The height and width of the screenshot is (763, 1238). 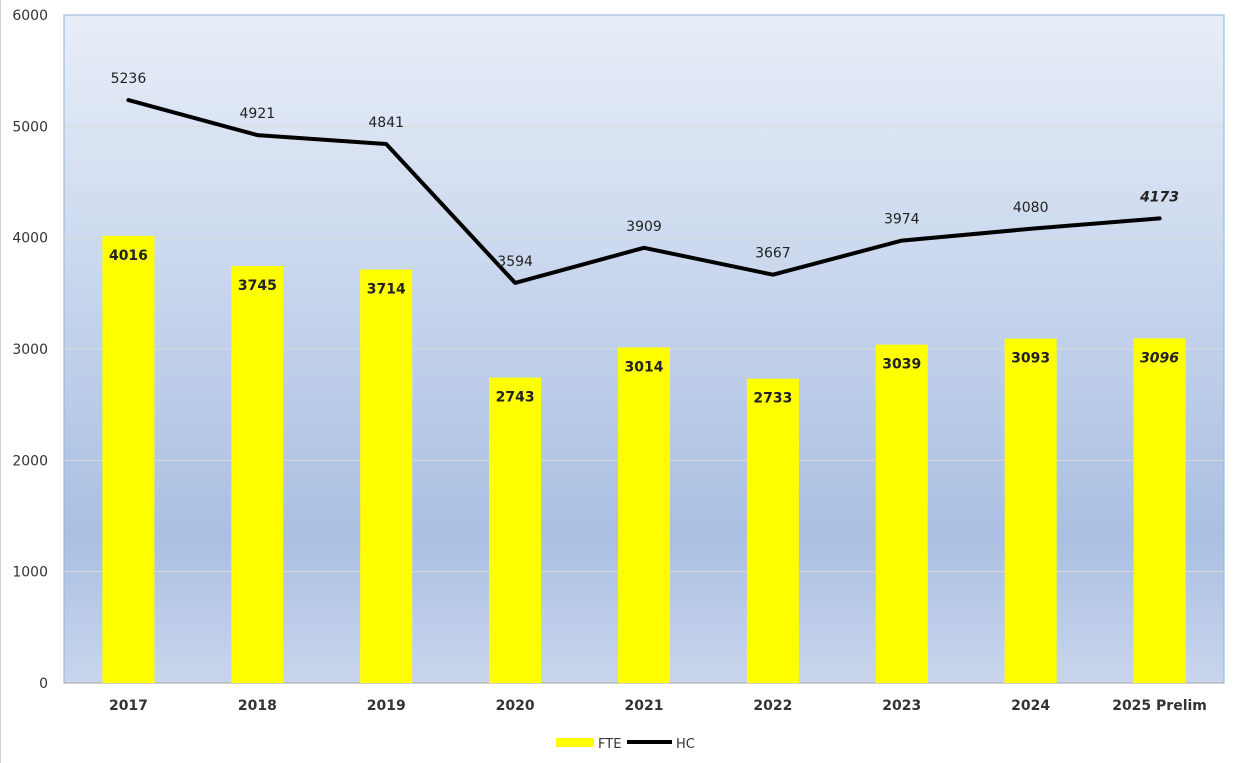 I want to click on y-tick-label: 0, so click(x=43, y=684).